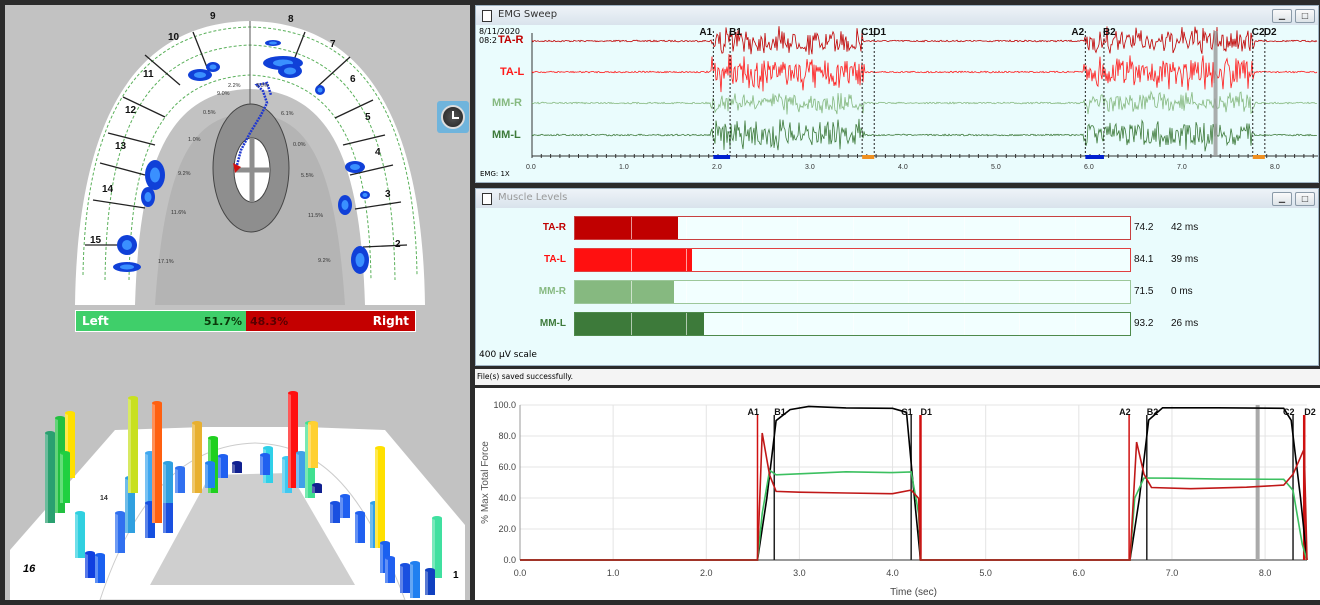 The height and width of the screenshot is (605, 1320). Describe the element at coordinates (924, 102) in the screenshot. I see `emg-trace-mm-r` at that location.